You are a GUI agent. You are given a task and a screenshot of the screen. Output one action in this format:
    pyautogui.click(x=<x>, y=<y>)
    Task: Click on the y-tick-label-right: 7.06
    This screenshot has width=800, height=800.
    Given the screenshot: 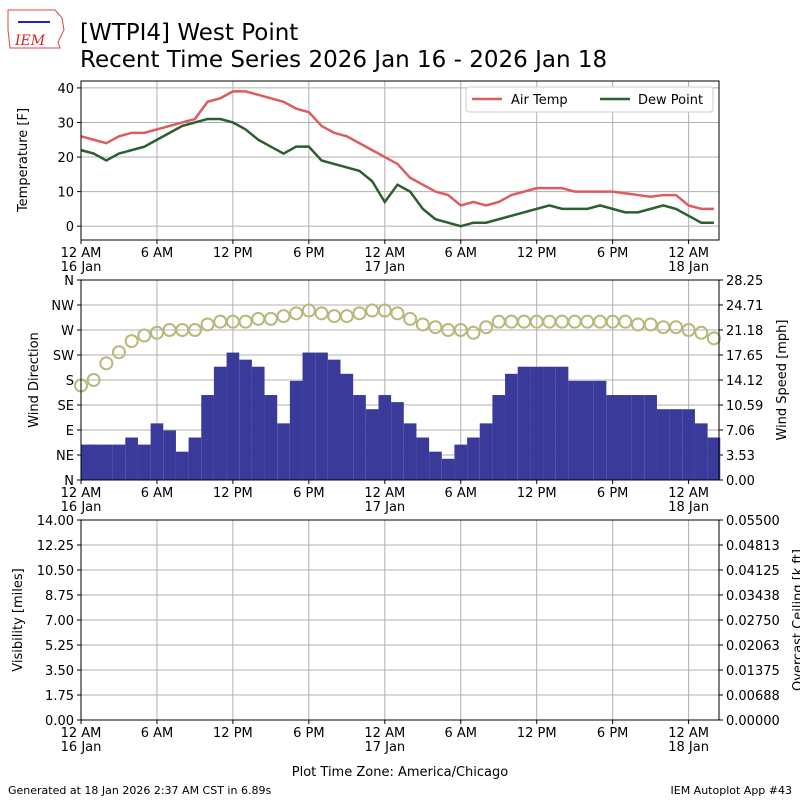 What is the action you would take?
    pyautogui.click(x=740, y=431)
    